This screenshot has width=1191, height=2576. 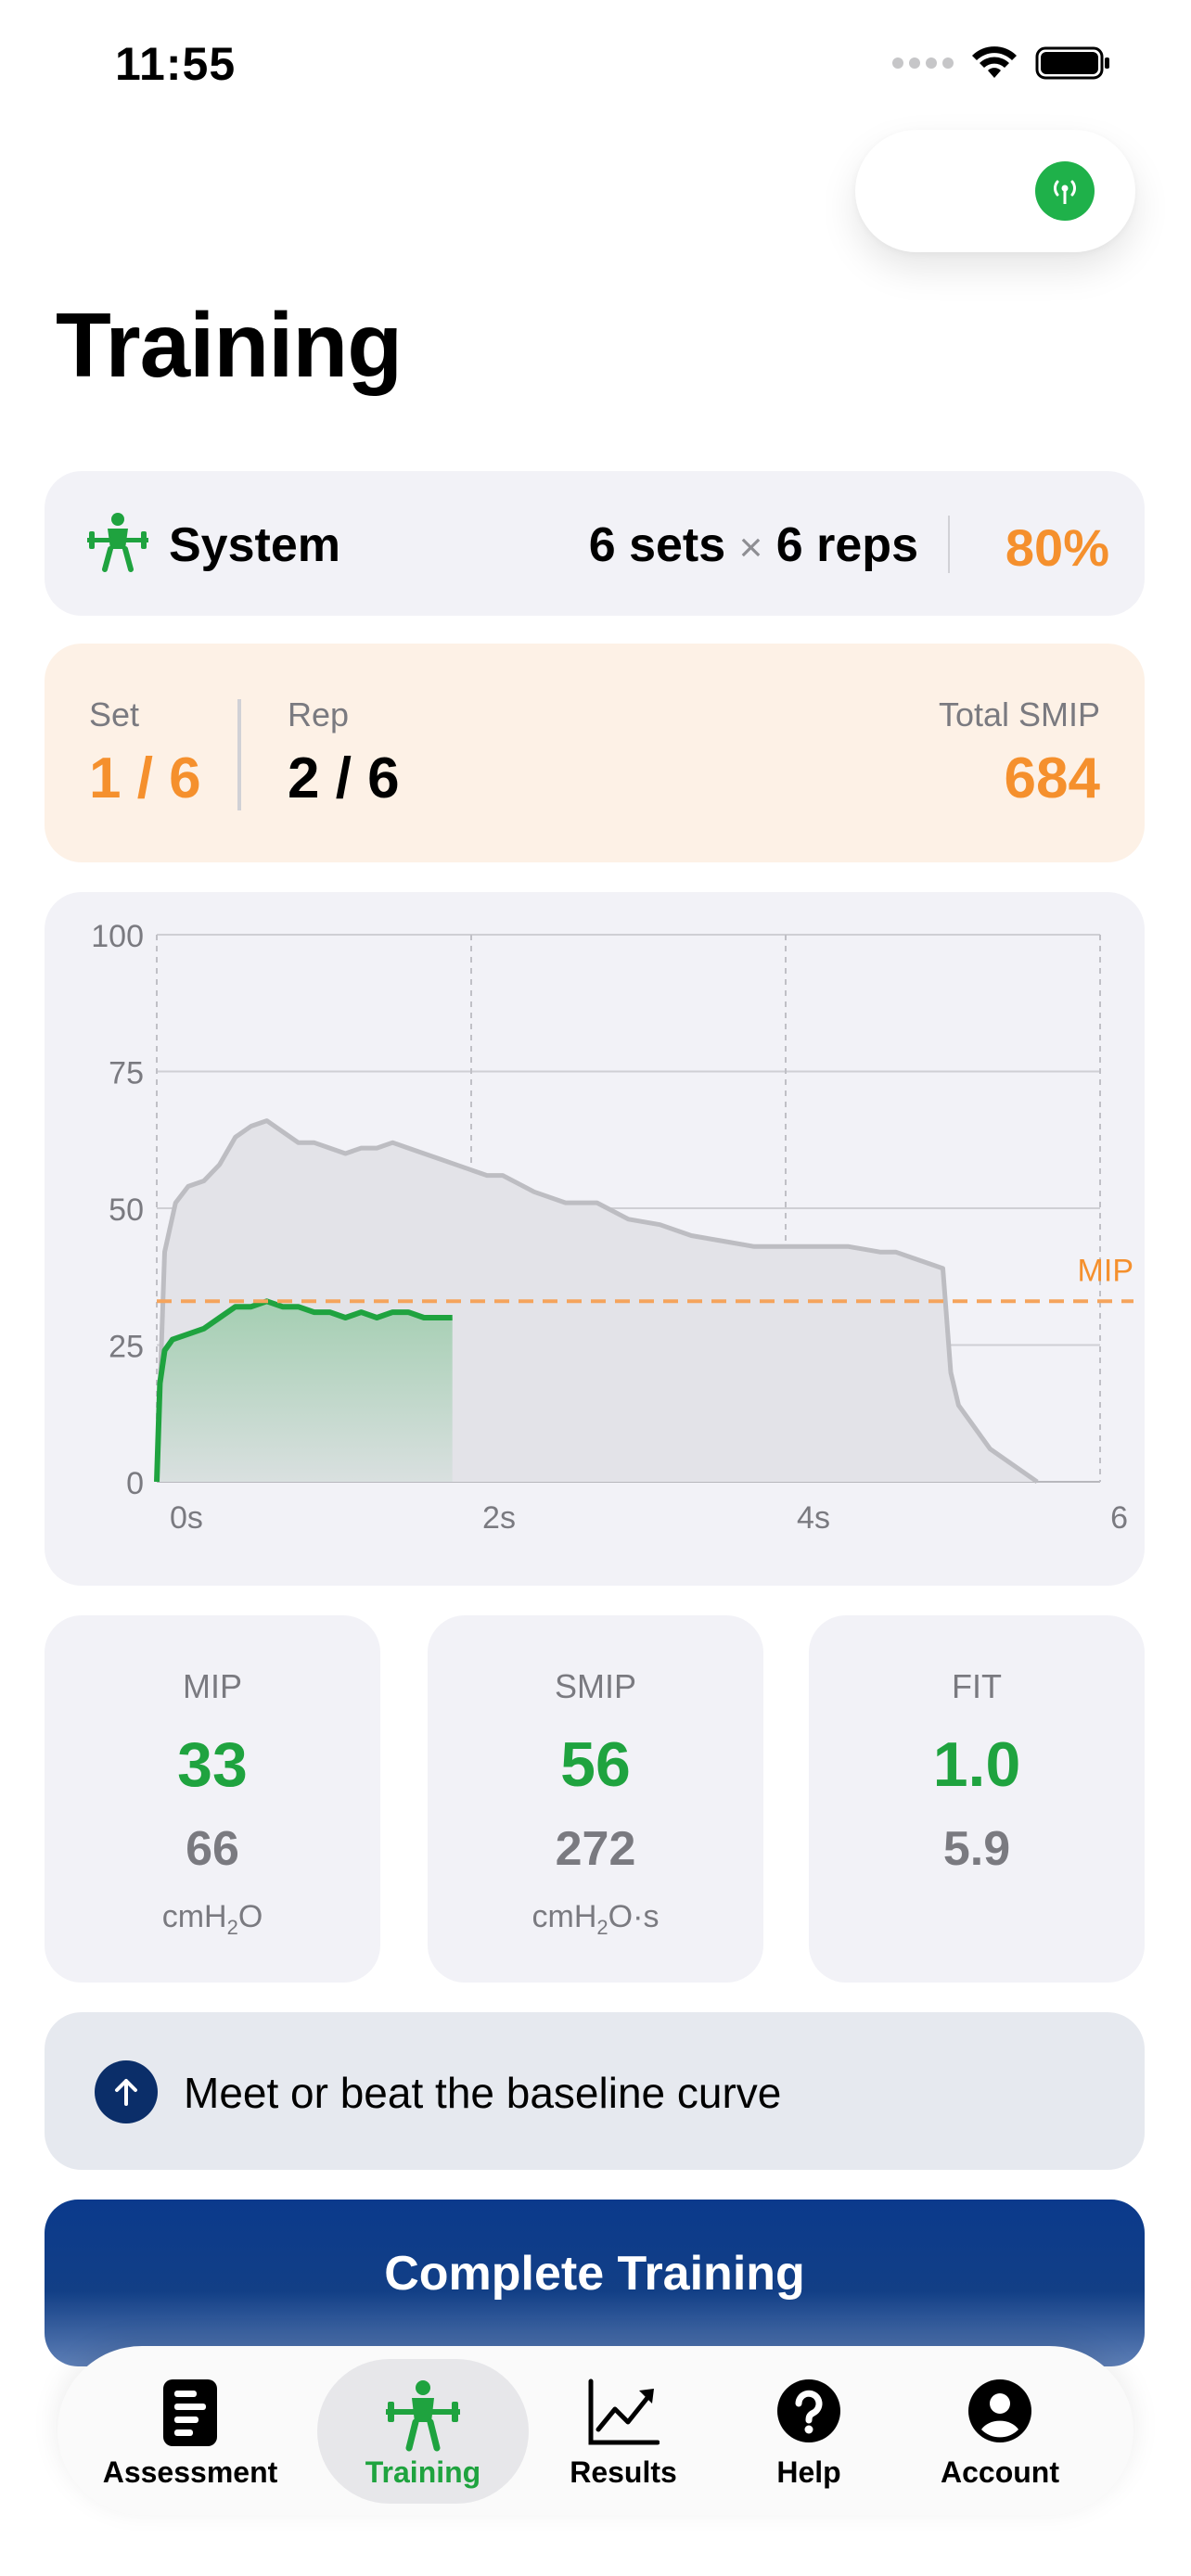 What do you see at coordinates (846, 545) in the screenshot?
I see `reps-text: 6 reps` at bounding box center [846, 545].